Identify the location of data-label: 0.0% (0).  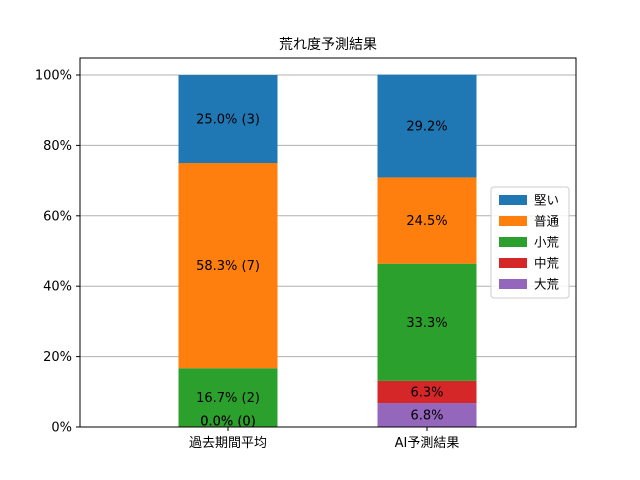
(228, 422).